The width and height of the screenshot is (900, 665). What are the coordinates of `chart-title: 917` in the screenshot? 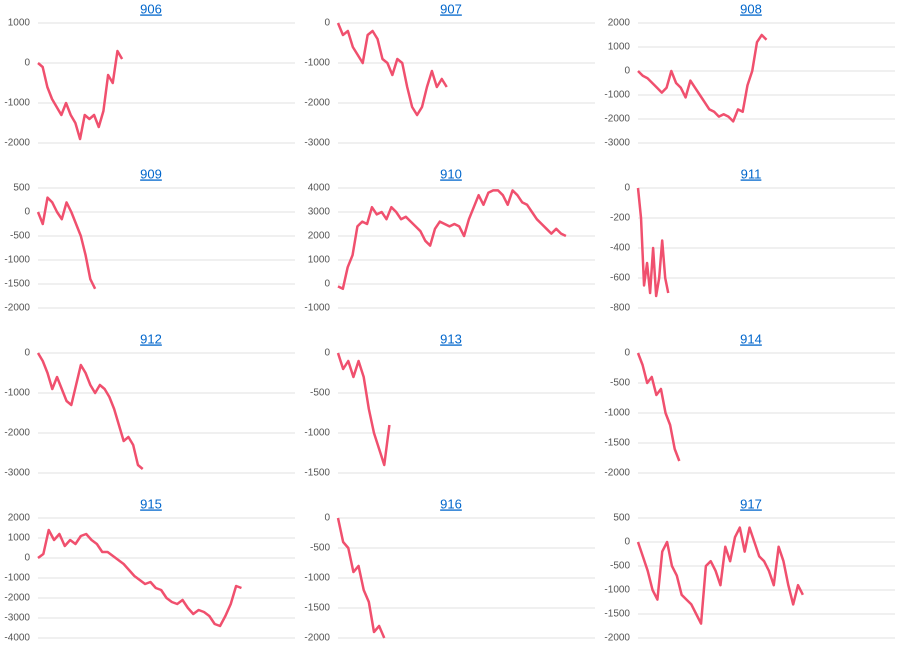 It's located at (751, 503).